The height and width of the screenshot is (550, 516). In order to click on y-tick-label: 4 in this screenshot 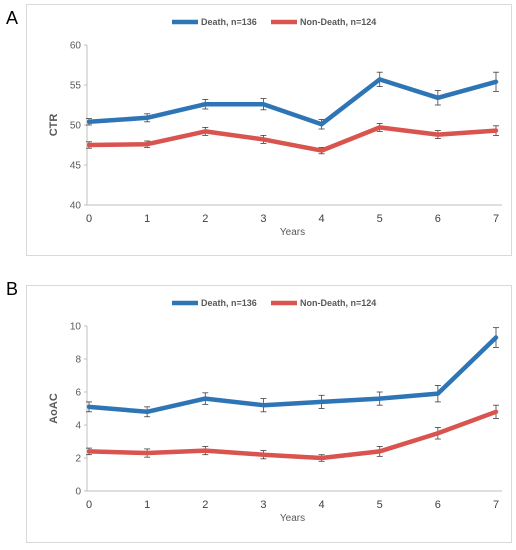, I will do `click(78, 426)`.